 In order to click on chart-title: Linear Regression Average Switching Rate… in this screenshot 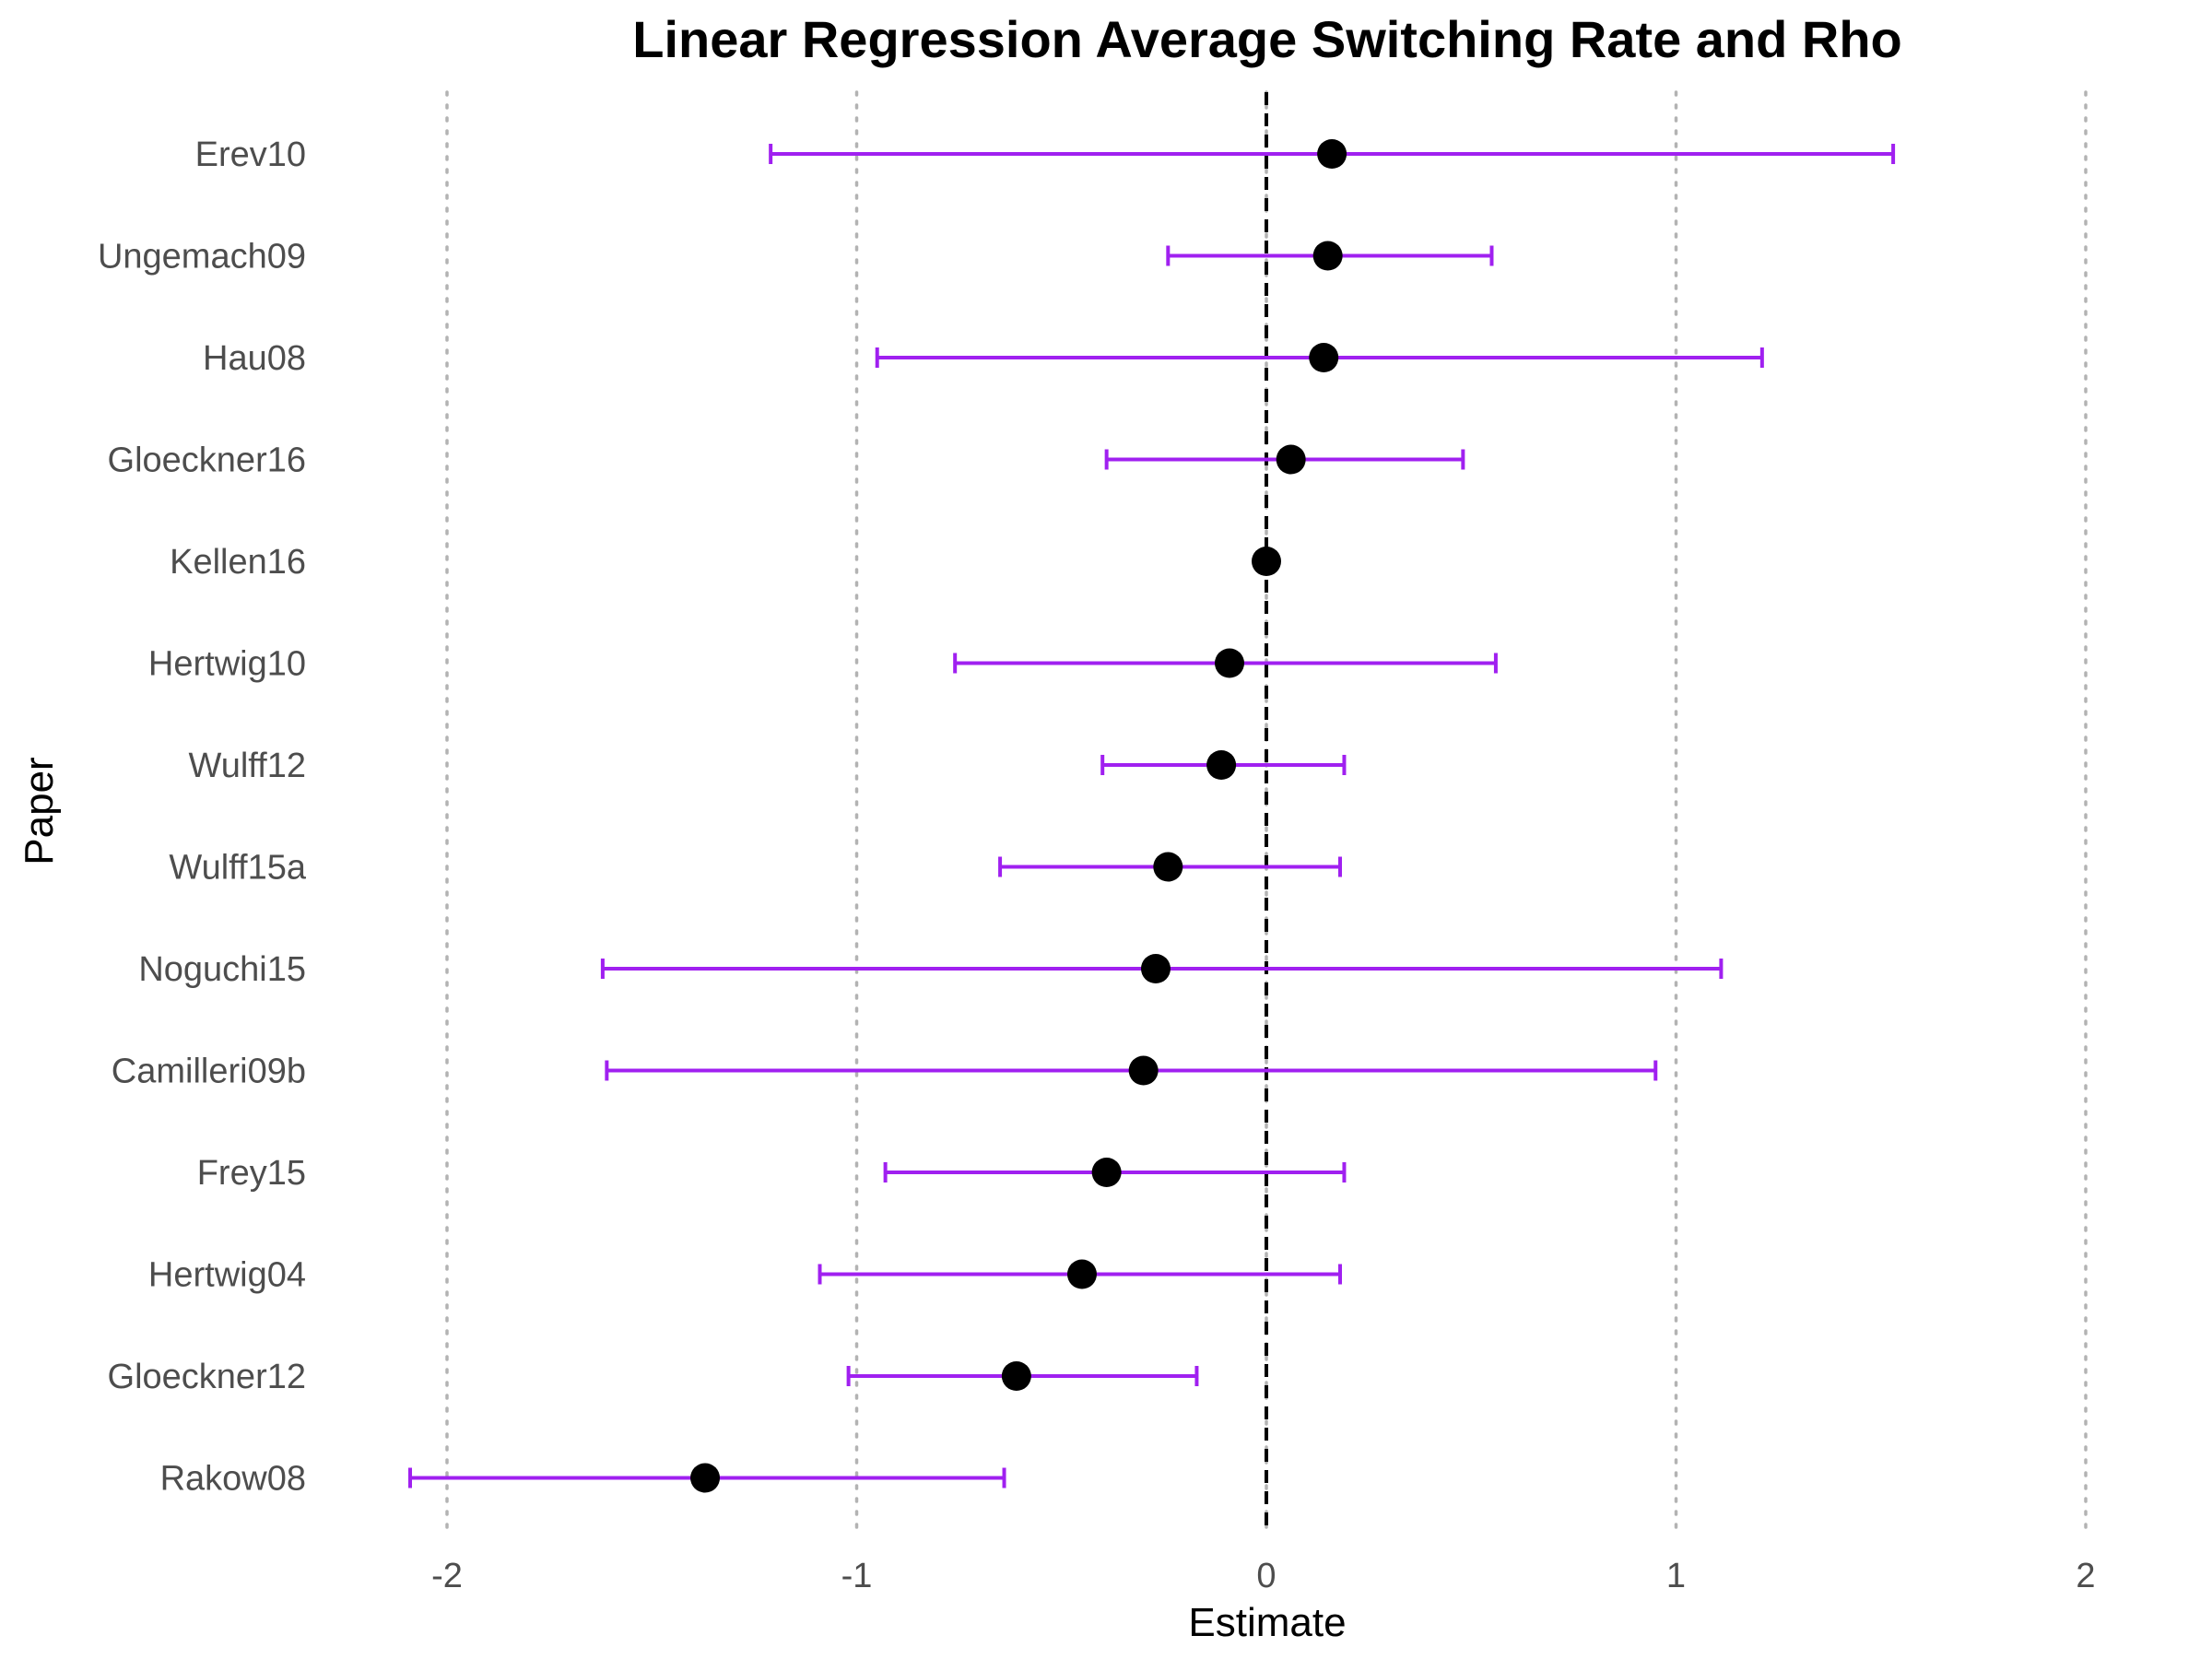, I will do `click(1267, 39)`.